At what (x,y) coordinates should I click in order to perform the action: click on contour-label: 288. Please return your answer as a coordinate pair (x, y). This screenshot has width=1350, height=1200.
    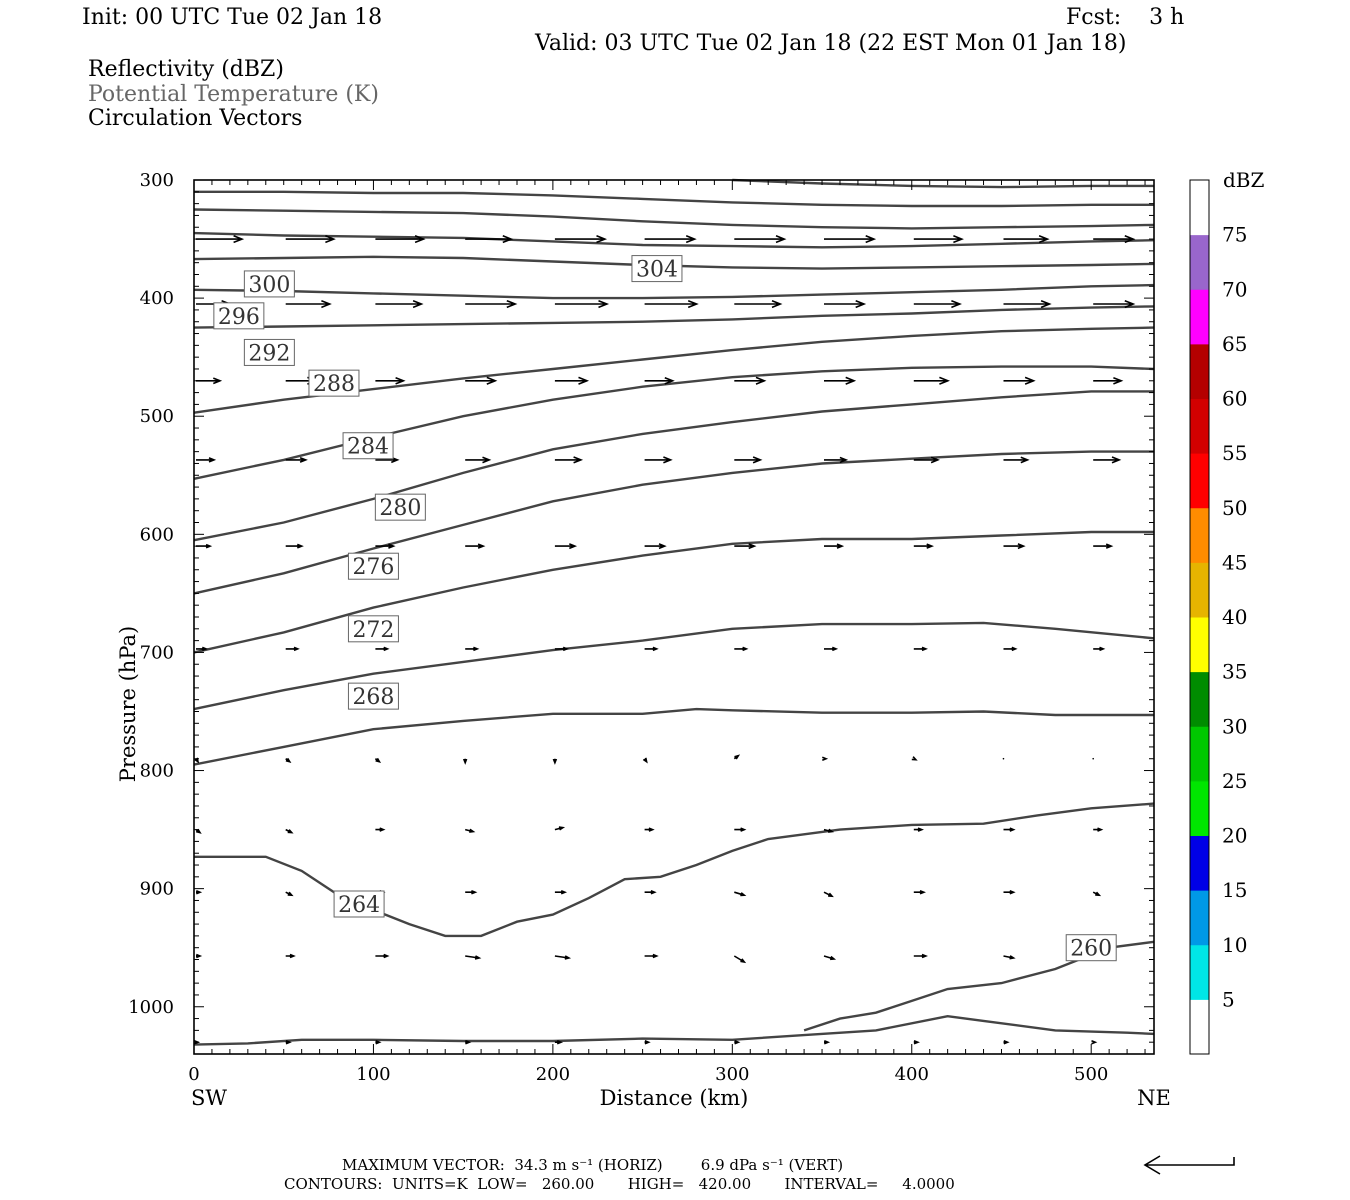
    Looking at the image, I should click on (334, 384).